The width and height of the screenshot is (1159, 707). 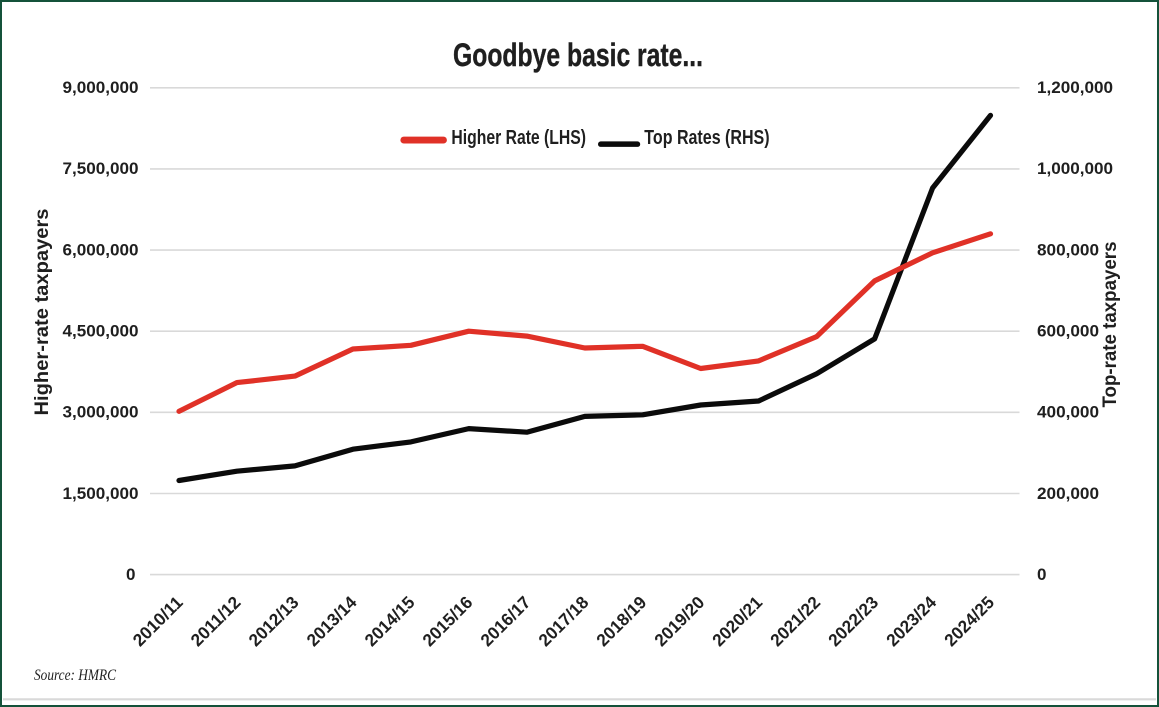 What do you see at coordinates (518, 137) in the screenshot?
I see `svg-text: Higher Rate (LHS)` at bounding box center [518, 137].